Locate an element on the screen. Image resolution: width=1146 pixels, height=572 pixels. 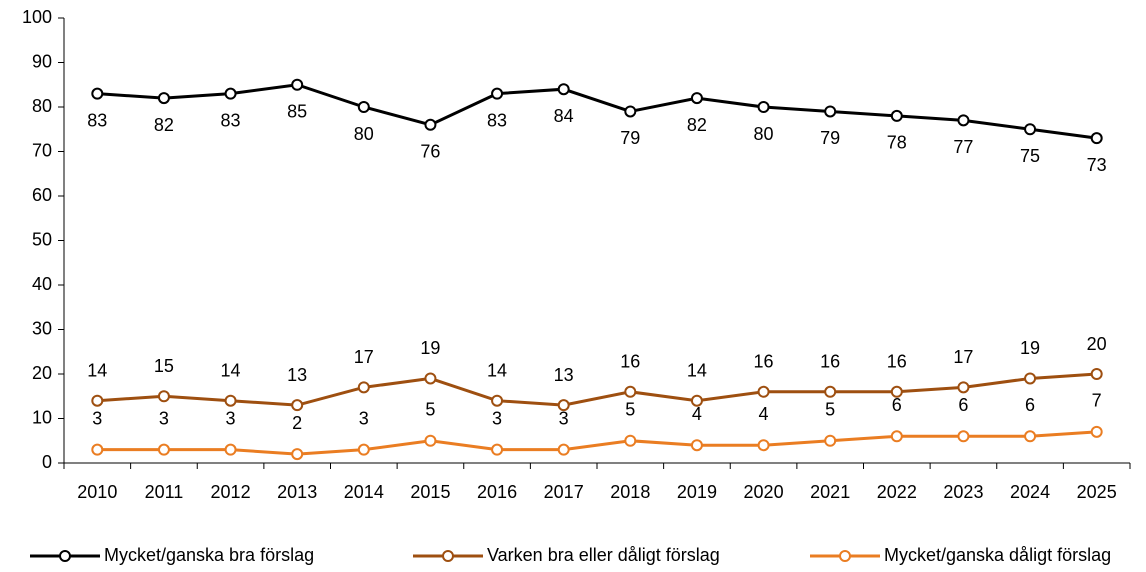
y-tick-label: 20 is located at coordinates (42, 373).